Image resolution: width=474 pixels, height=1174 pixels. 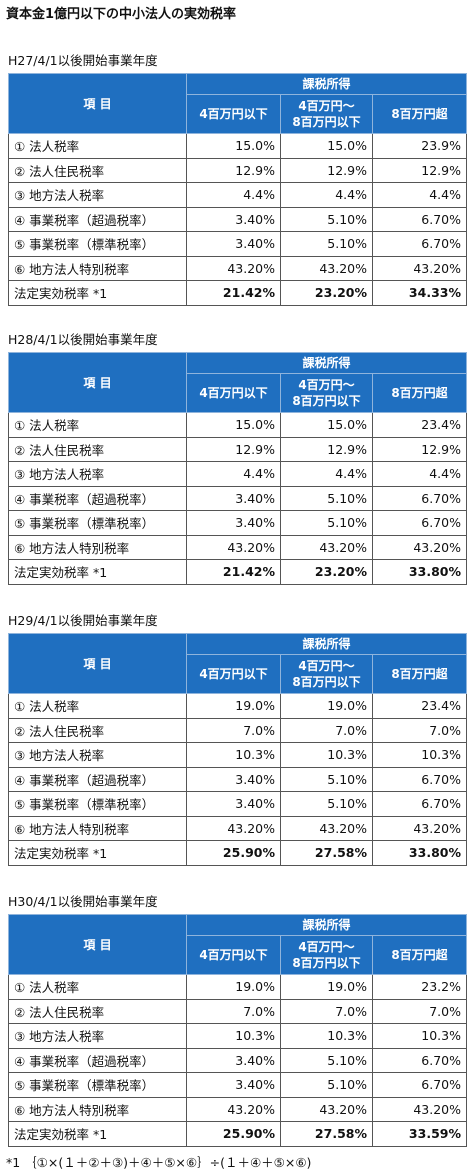 What do you see at coordinates (237, 853) in the screenshot?
I see `data-row: 法定実効税率 *1 25.90% 27.58% 33.80%` at bounding box center [237, 853].